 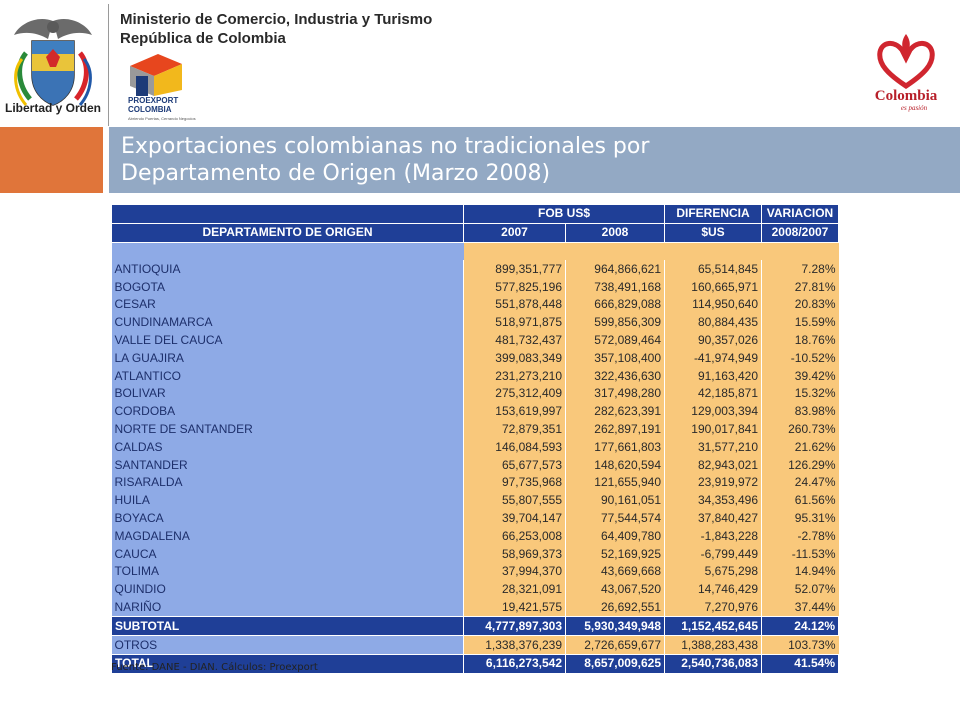 I want to click on y2007-cell: 146,084,593, so click(x=514, y=447).